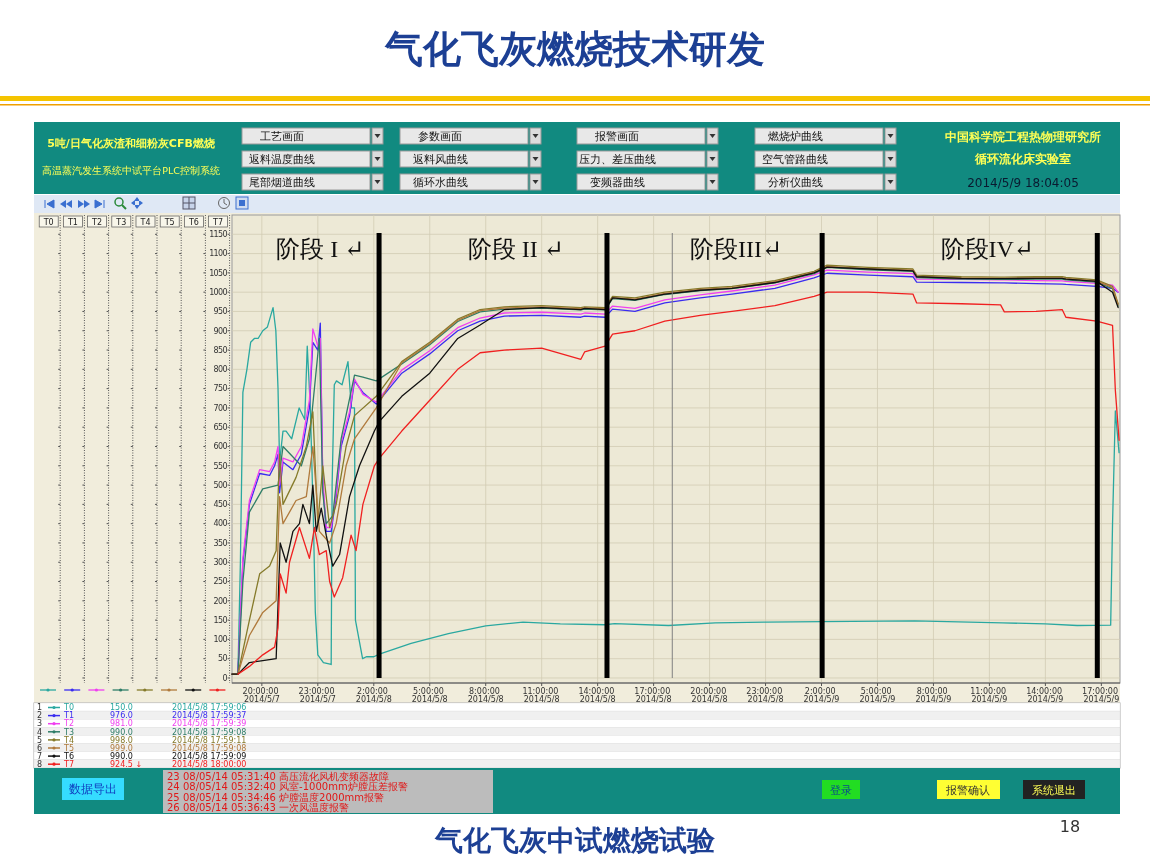 The height and width of the screenshot is (862, 1150). Describe the element at coordinates (223, 659) in the screenshot. I see `y-tick-label: 50` at that location.